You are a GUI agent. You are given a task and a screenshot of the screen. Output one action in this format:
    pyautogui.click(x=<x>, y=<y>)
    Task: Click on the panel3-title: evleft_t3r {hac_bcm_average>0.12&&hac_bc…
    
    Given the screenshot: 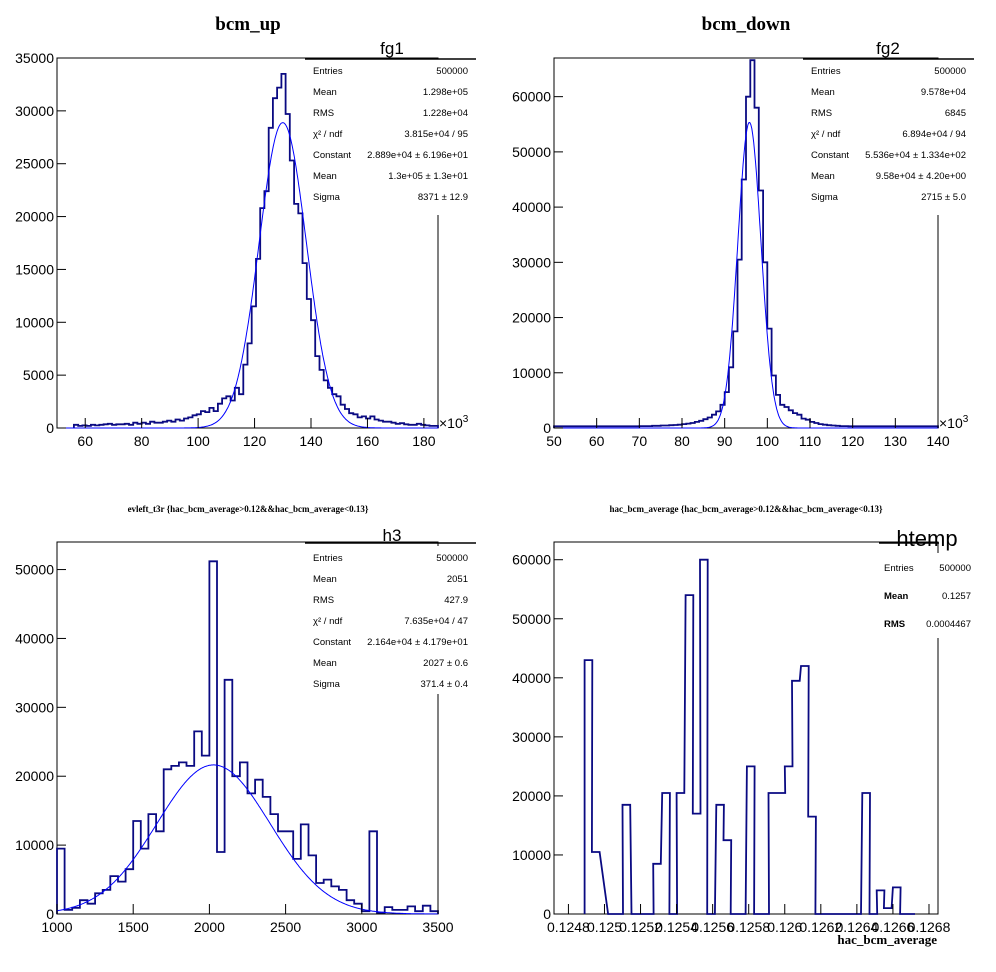 What is the action you would take?
    pyautogui.click(x=248, y=509)
    